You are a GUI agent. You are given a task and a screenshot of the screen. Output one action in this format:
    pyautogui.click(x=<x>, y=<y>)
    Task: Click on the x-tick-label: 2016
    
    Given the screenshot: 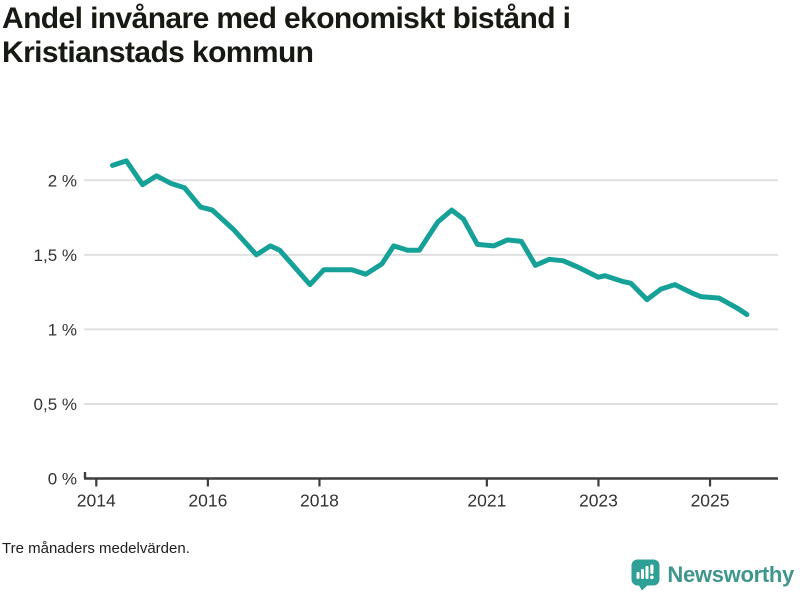 What is the action you would take?
    pyautogui.click(x=207, y=501)
    